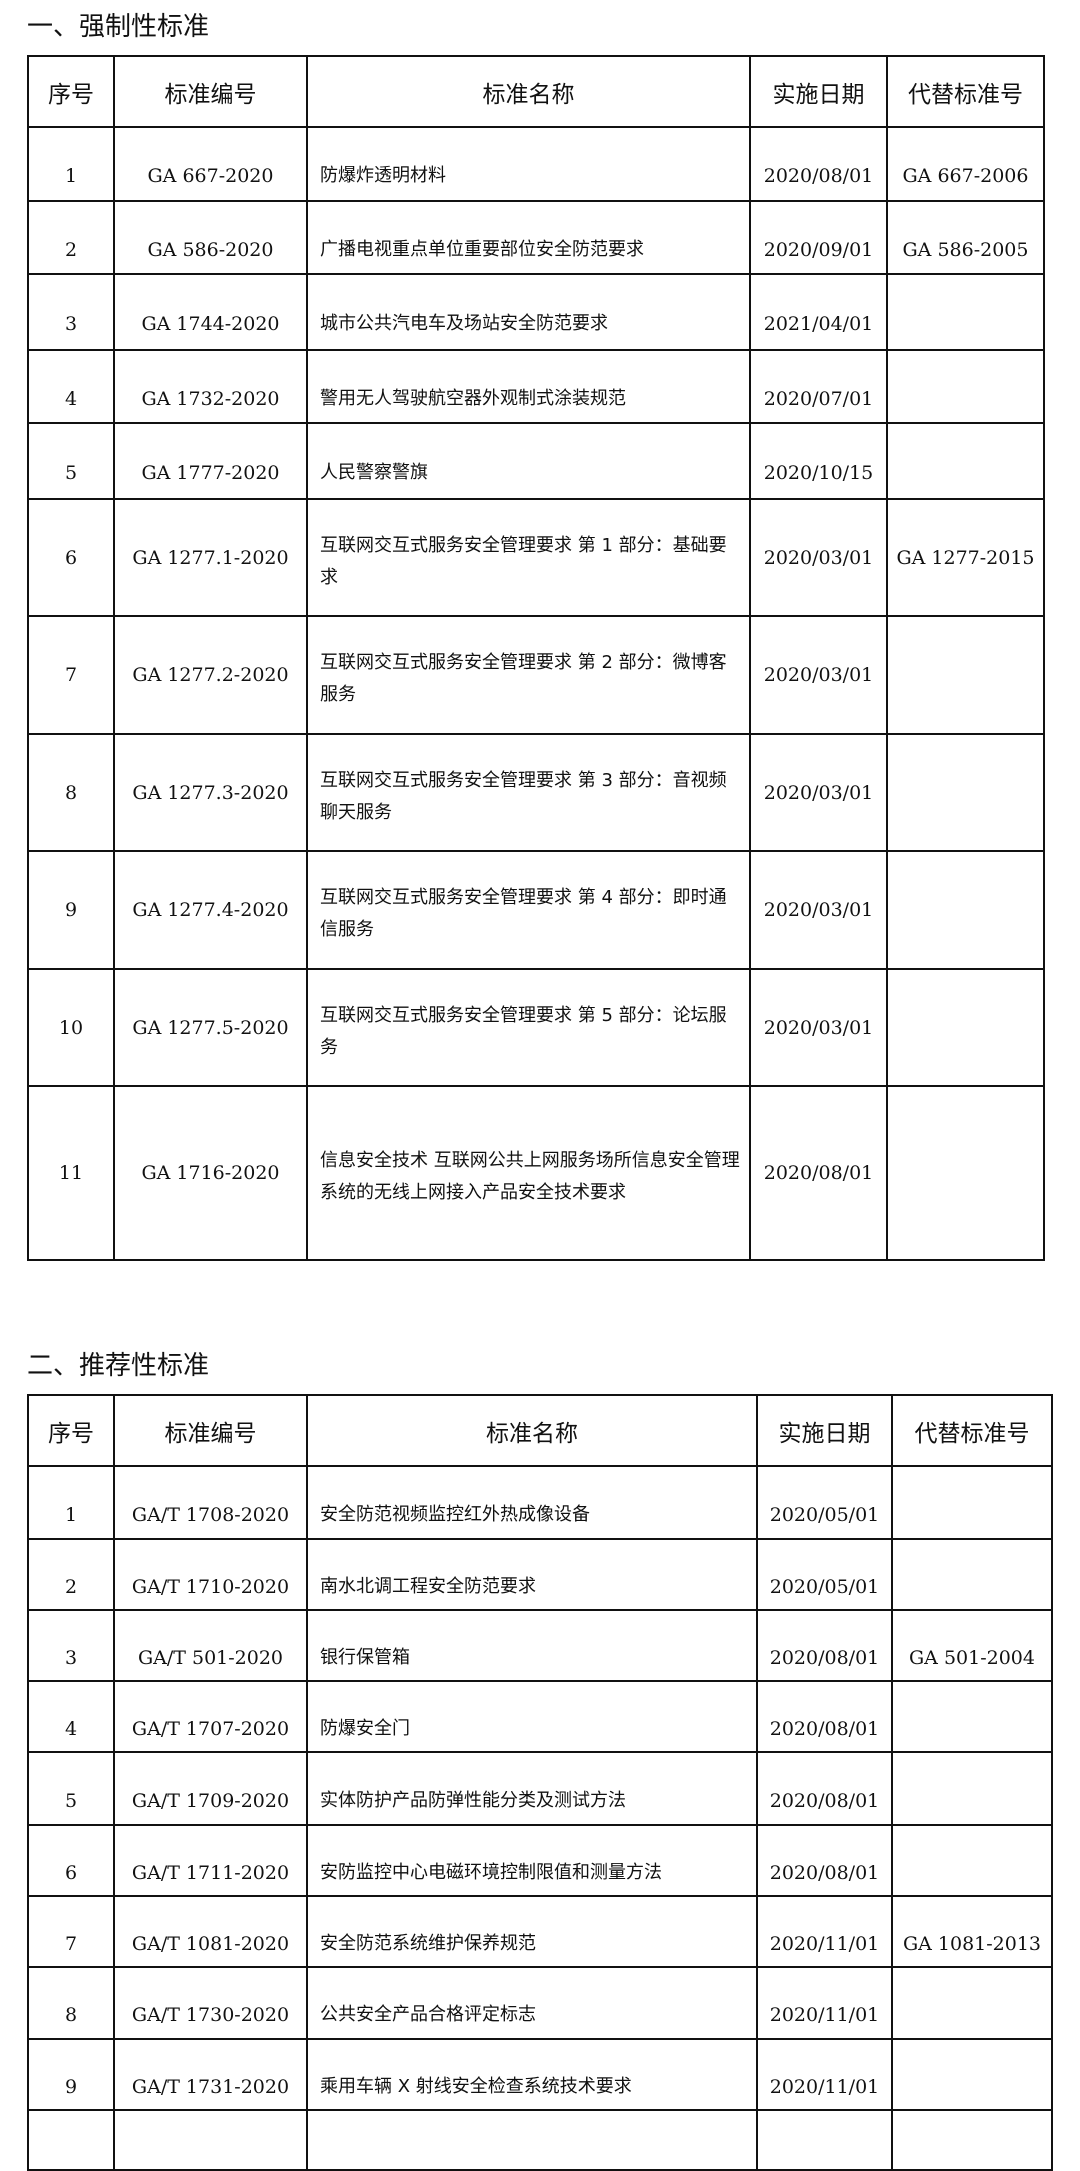 This screenshot has height=2171, width=1080. What do you see at coordinates (824, 1430) in the screenshot?
I see `header-effective-date: 实施日期` at bounding box center [824, 1430].